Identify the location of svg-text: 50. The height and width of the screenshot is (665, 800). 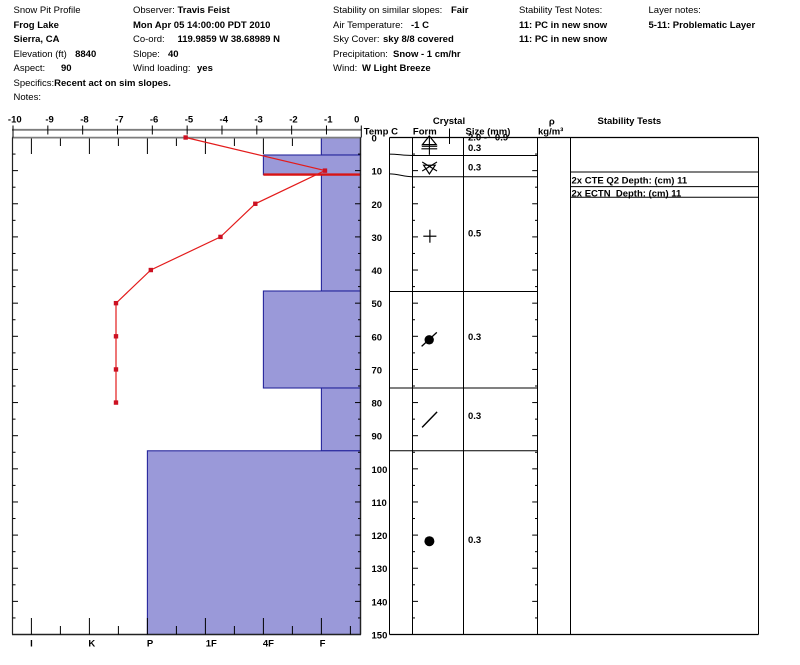
(377, 304).